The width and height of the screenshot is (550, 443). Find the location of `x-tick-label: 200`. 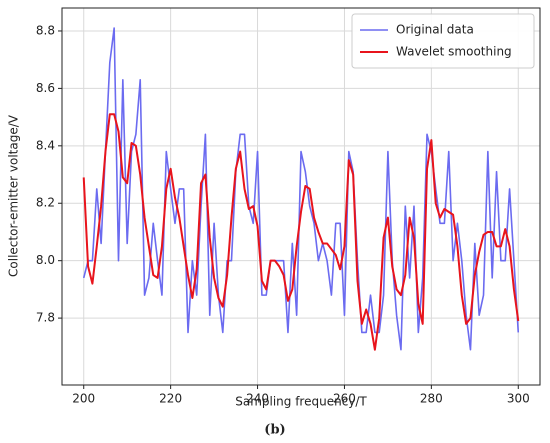

x-tick-label: 200 is located at coordinates (83, 399).